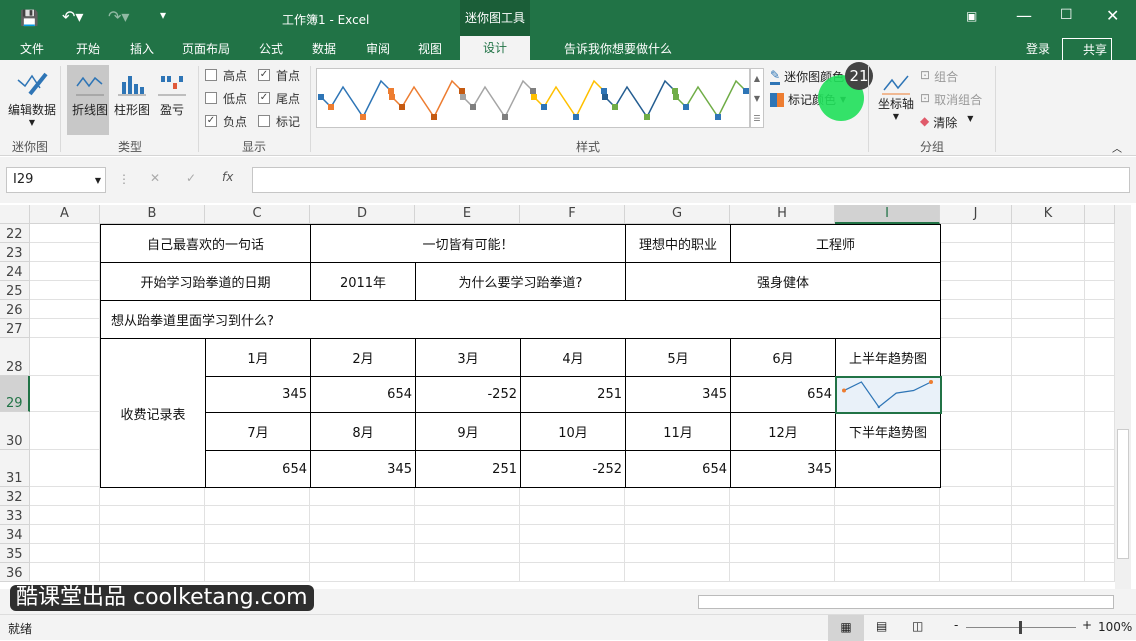  What do you see at coordinates (468, 394) in the screenshot?
I see `cell-E29: -252` at bounding box center [468, 394].